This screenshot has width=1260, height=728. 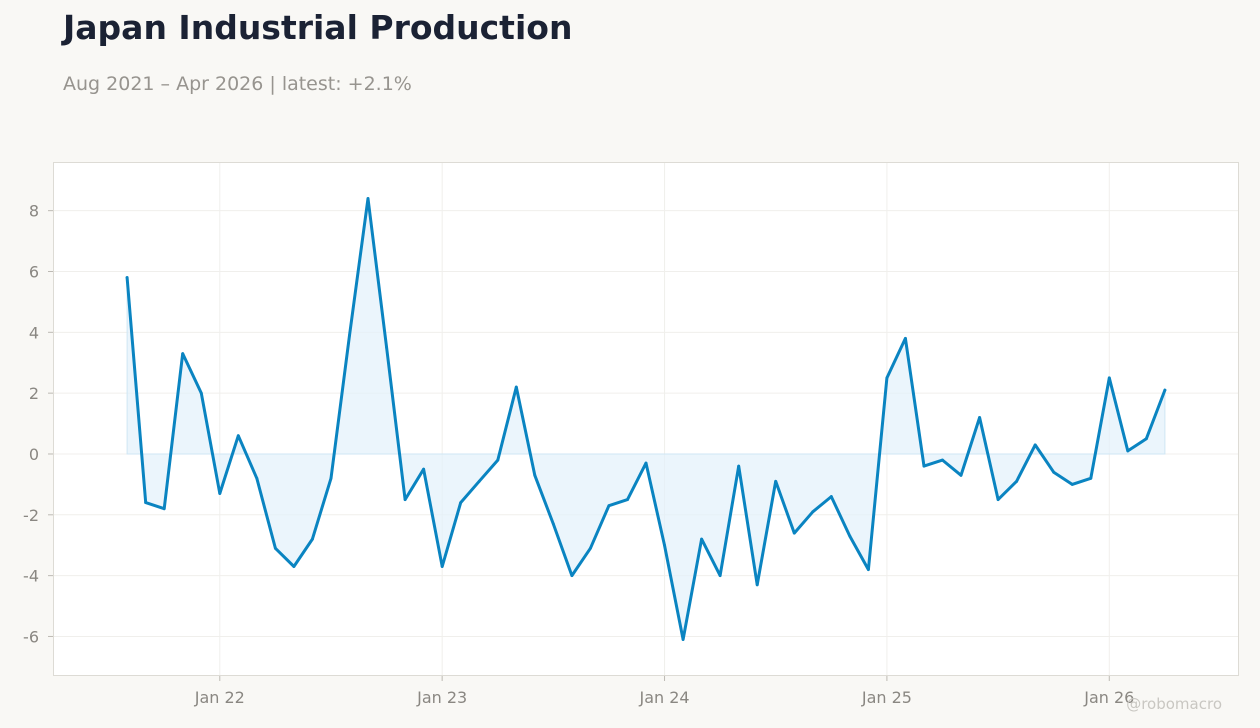 I want to click on data-point: 2026-03: 0.5, so click(x=1146, y=439).